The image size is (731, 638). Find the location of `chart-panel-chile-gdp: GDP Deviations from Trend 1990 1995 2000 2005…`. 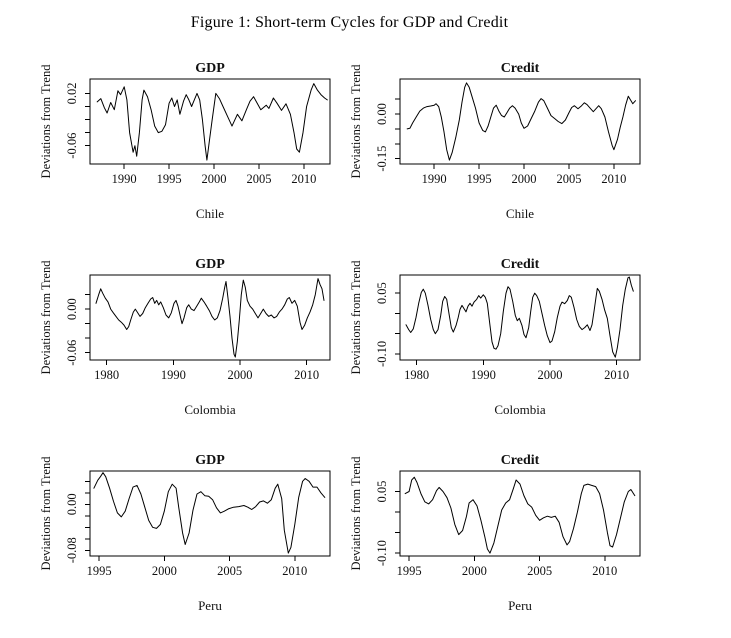

chart-panel-chile-gdp: GDP Deviations from Trend 1990 1995 2000 2005… is located at coordinates (185, 141).